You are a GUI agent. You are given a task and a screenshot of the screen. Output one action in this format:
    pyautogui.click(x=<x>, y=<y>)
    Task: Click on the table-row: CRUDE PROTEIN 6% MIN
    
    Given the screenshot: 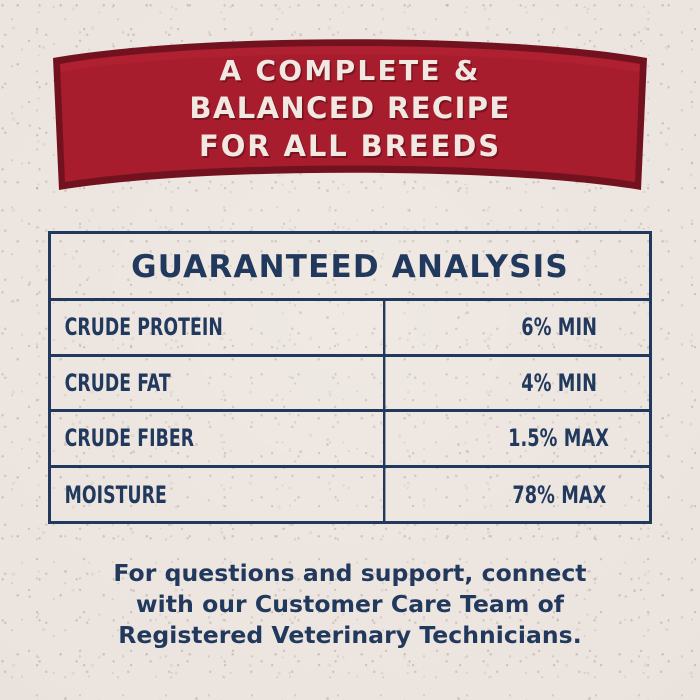 What is the action you would take?
    pyautogui.click(x=350, y=329)
    